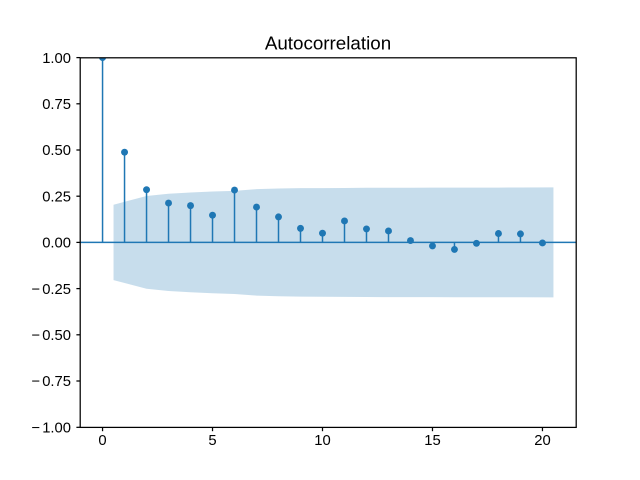 This screenshot has height=480, width=640. What do you see at coordinates (51, 428) in the screenshot?
I see `svg-text: −1.00` at bounding box center [51, 428].